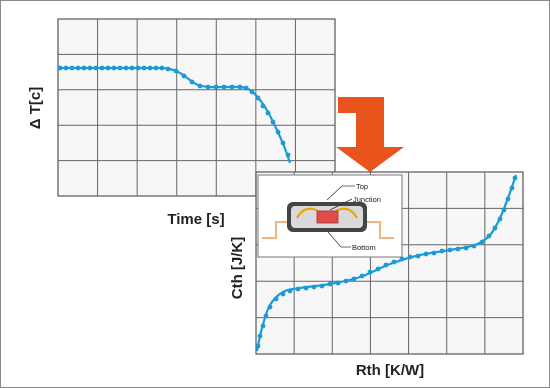 Image resolution: width=550 pixels, height=388 pixels. I want to click on junction-die, so click(327, 217).